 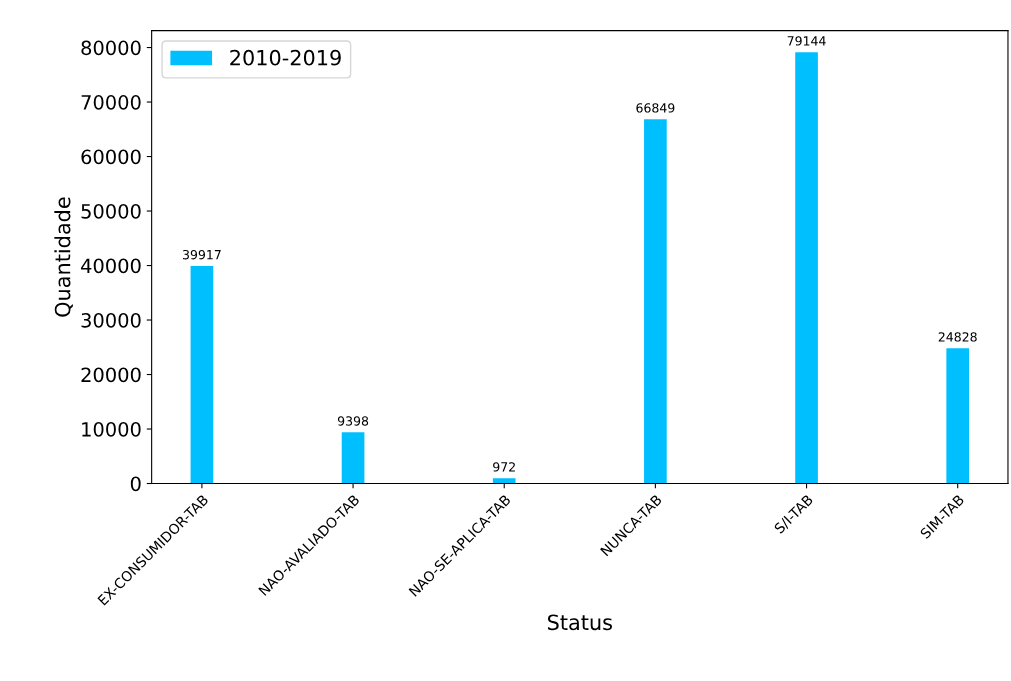 What do you see at coordinates (111, 157) in the screenshot?
I see `y-tick-label: 60000` at bounding box center [111, 157].